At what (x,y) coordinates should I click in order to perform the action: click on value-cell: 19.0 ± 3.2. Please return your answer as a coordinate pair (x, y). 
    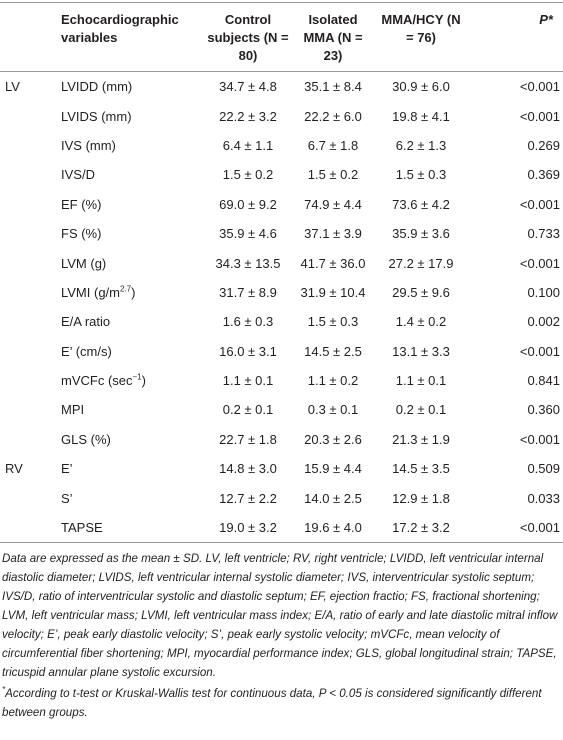
    Looking at the image, I should click on (248, 528).